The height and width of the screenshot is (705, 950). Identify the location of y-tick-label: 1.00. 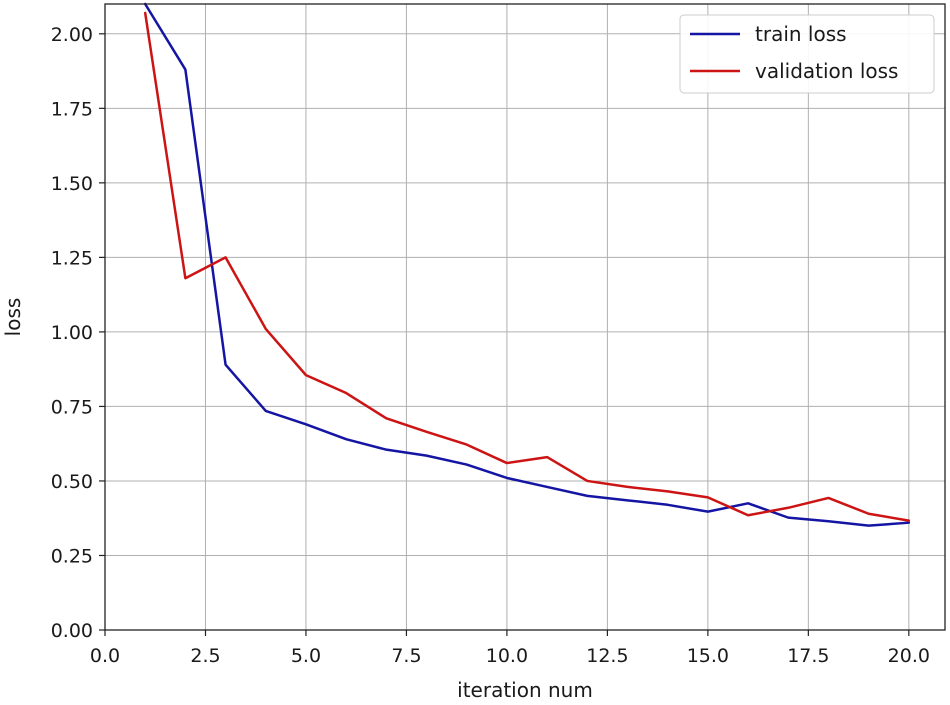
(72, 333).